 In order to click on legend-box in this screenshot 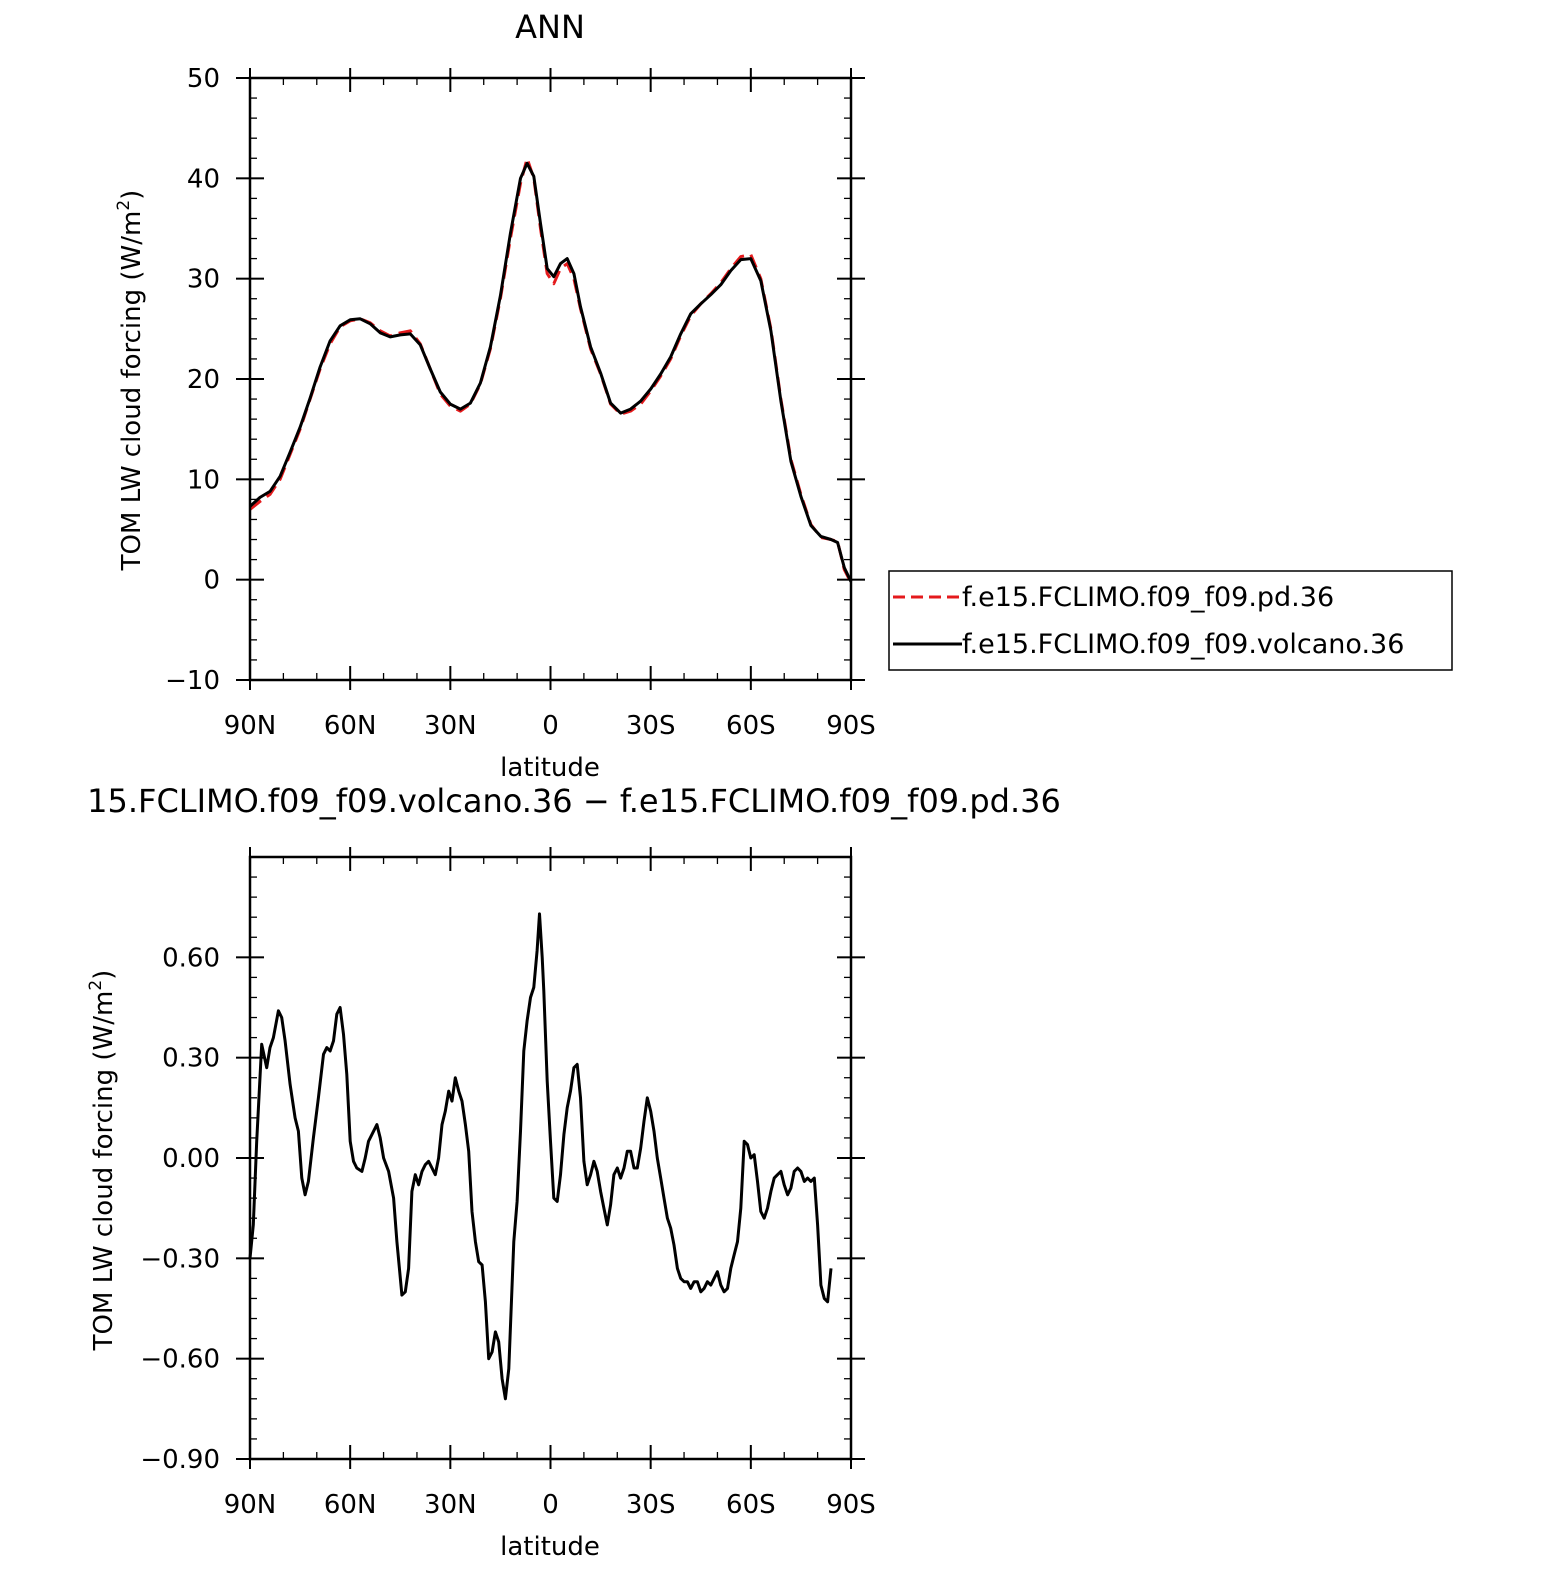, I will do `click(1170, 620)`.